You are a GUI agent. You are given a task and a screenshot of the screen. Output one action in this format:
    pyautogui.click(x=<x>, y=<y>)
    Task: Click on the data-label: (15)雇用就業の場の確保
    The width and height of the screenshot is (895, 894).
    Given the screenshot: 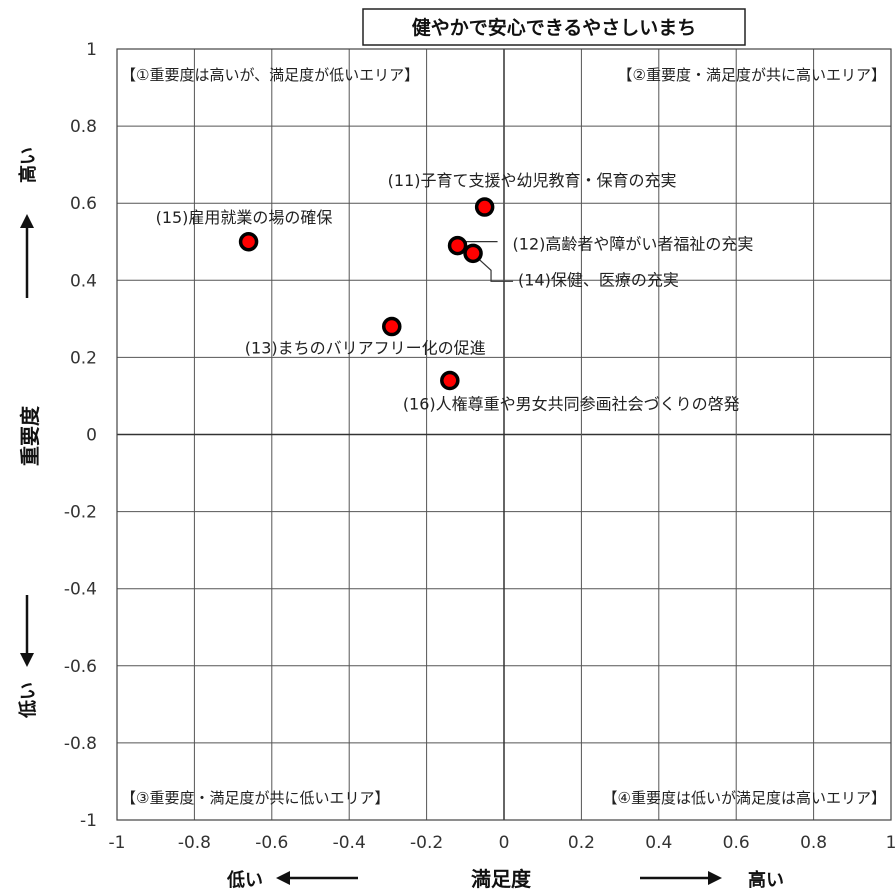 What is the action you would take?
    pyautogui.click(x=244, y=217)
    